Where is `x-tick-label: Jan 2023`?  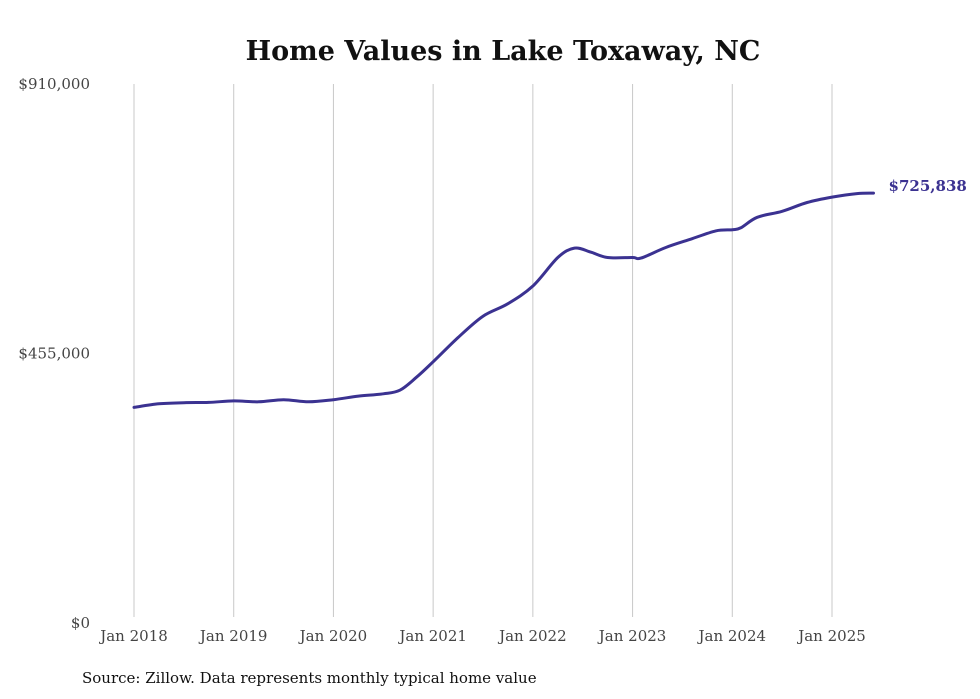
x-tick-label: Jan 2023 is located at coordinates (632, 636).